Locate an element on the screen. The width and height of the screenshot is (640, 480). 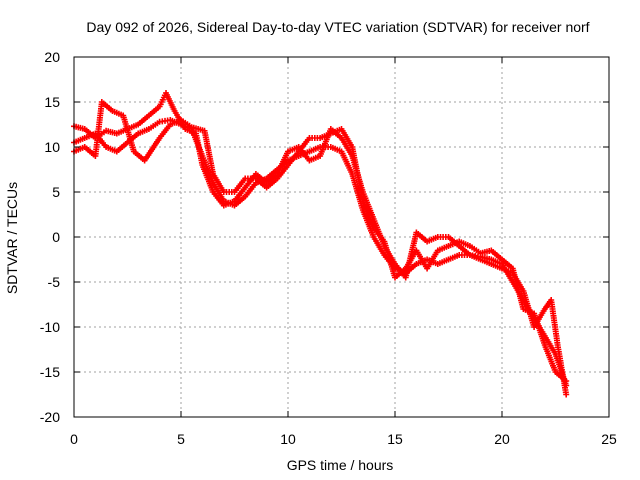
y-tick-label: 20 is located at coordinates (52, 57).